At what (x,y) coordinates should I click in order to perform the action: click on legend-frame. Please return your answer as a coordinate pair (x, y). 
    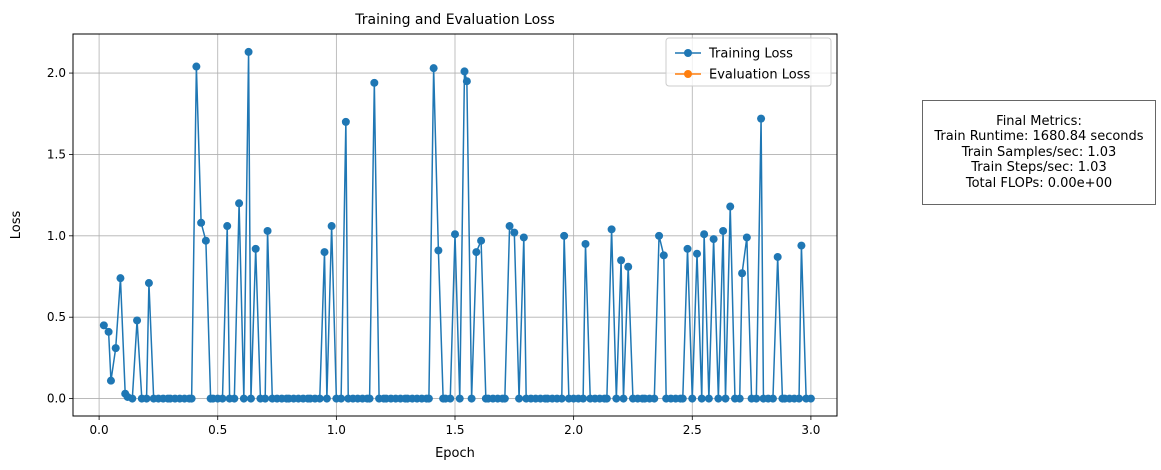
    Looking at the image, I should click on (748, 62).